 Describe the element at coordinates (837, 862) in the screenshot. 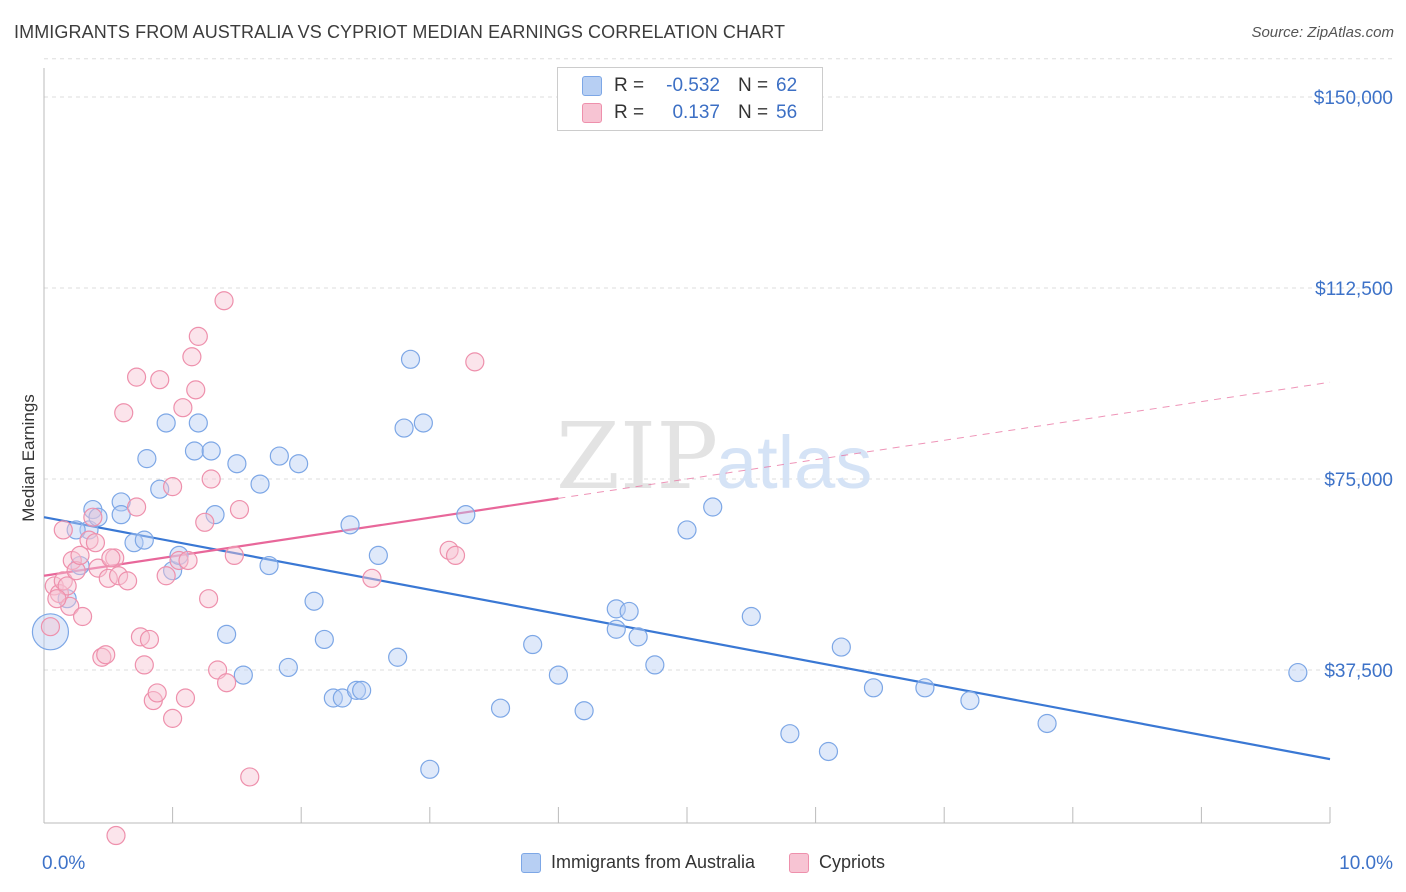

I see `legend-item-cypriots: Cypriots` at that location.